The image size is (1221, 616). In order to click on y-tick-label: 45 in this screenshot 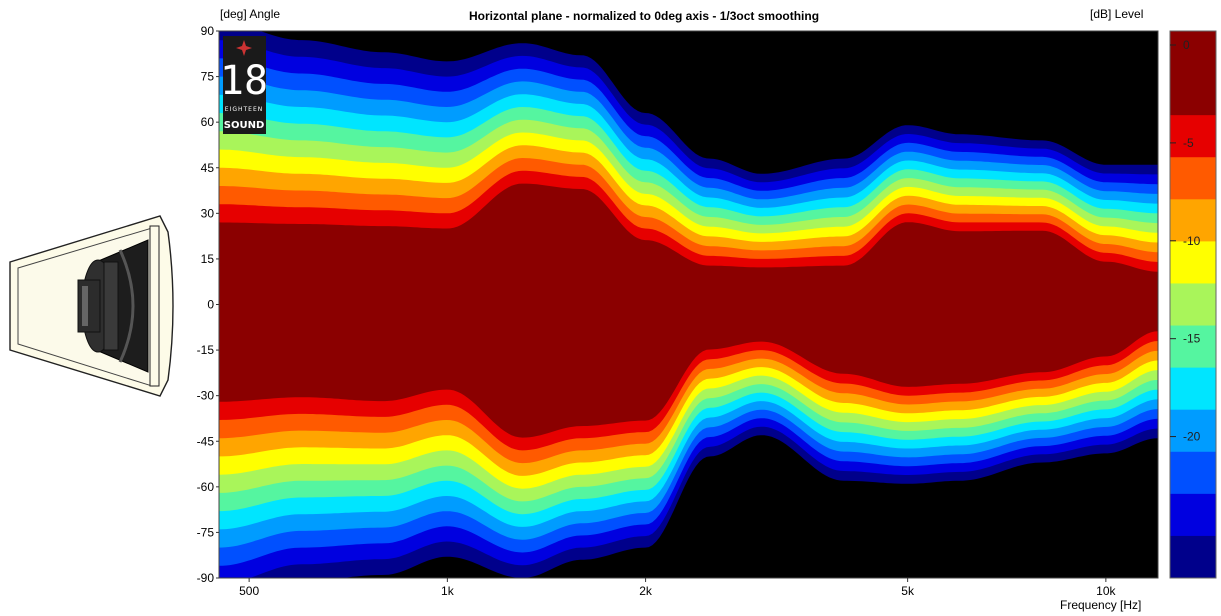, I will do `click(208, 168)`.